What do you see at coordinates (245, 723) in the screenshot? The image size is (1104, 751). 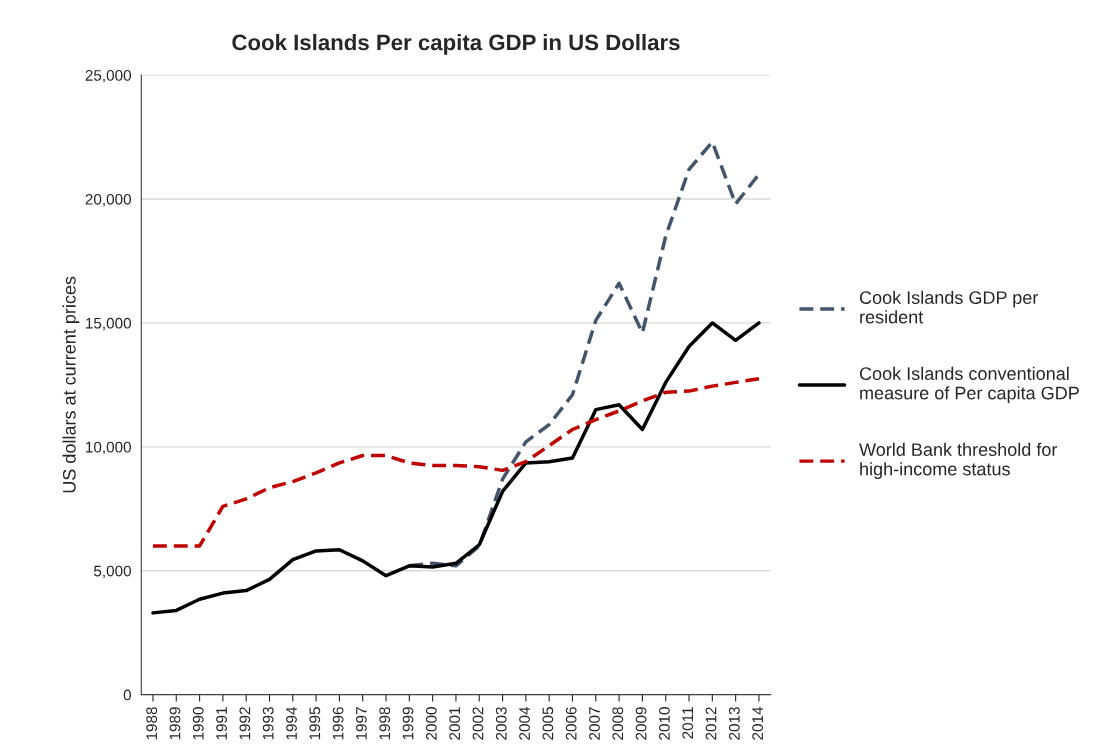 I see `x-tick-label: 1992` at bounding box center [245, 723].